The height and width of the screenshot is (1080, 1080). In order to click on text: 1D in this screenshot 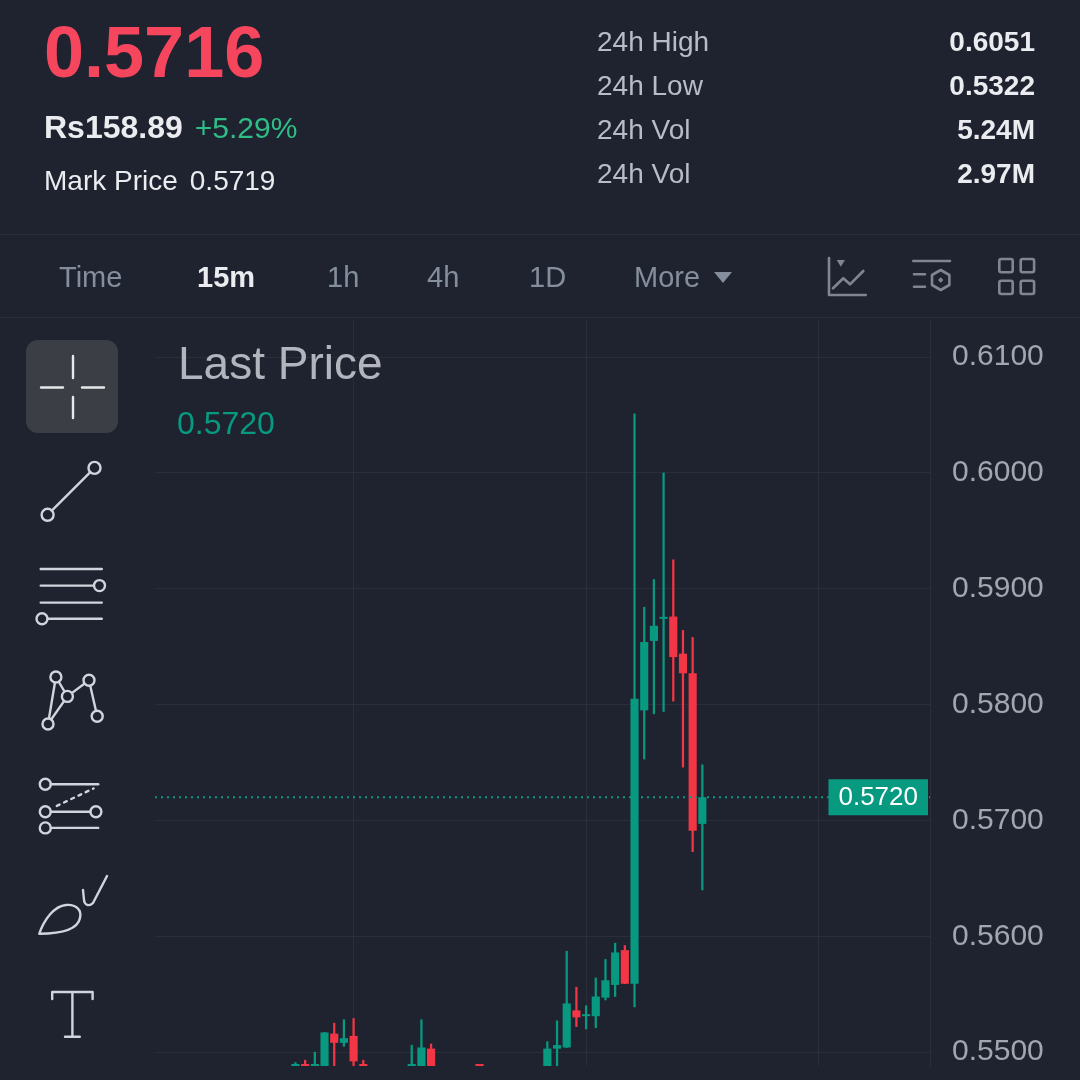, I will do `click(548, 277)`.